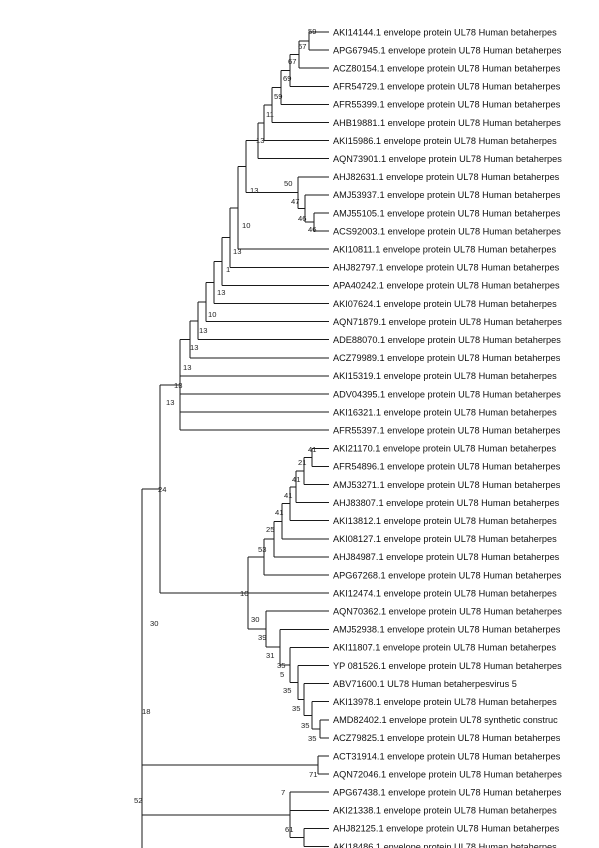 The width and height of the screenshot is (599, 848). What do you see at coordinates (302, 462) in the screenshot?
I see `bootstrap-value: 21` at bounding box center [302, 462].